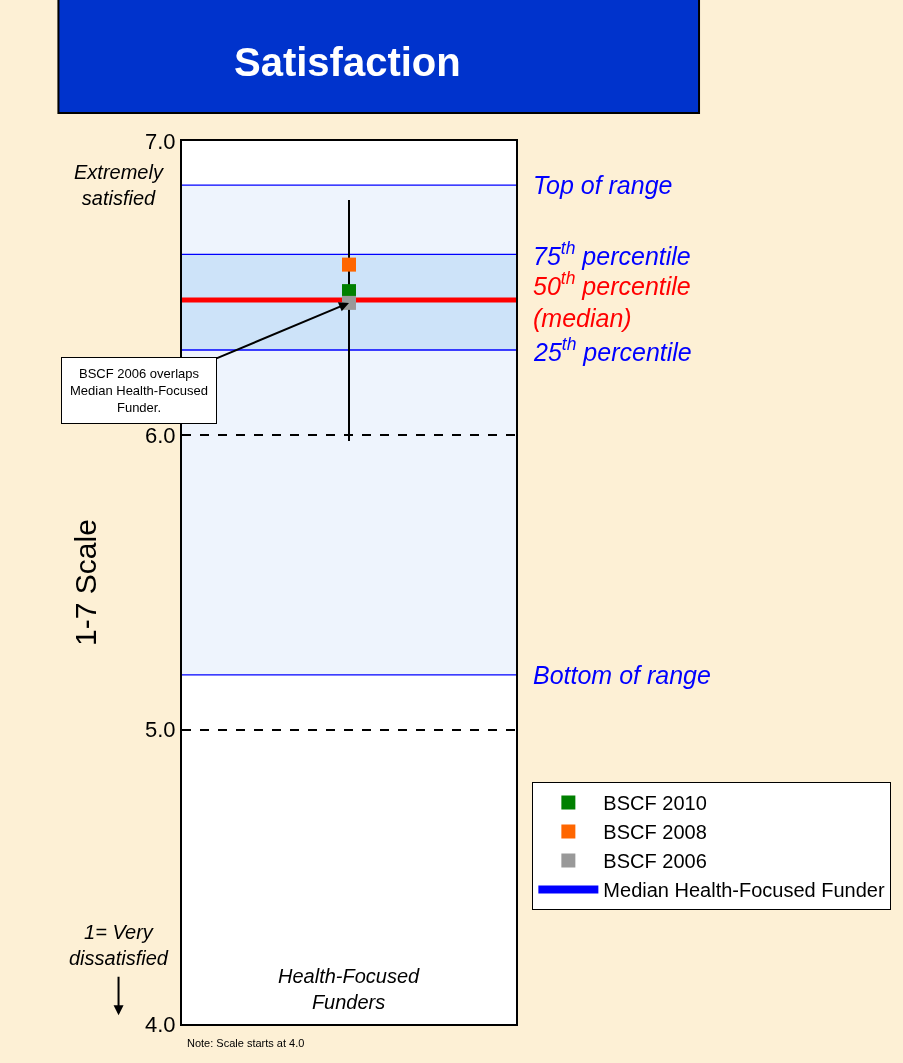 The image size is (903, 1063). I want to click on ref-line-label: 75$^{th}$ percentile, so click(612, 254).